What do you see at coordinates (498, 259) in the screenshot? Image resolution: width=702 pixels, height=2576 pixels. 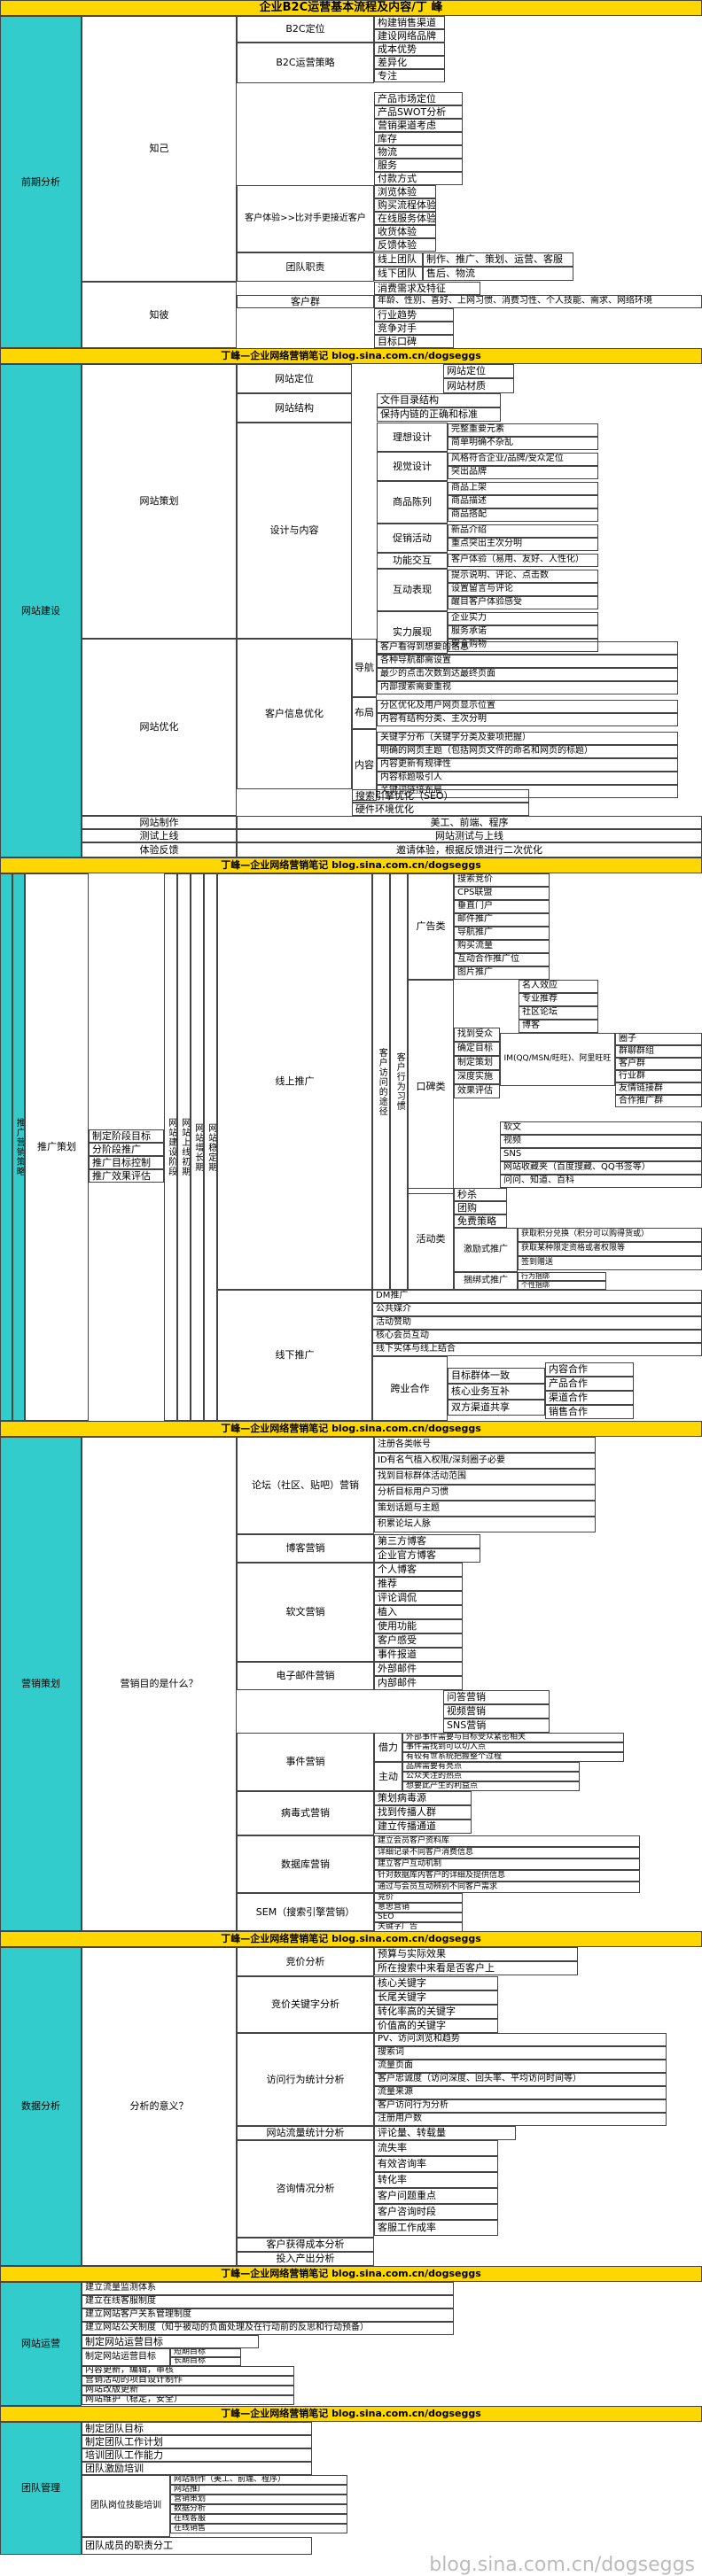 I see `cell-sections-s1-team_rows-0-1: 制作、推广、策划、运营、客服` at bounding box center [498, 259].